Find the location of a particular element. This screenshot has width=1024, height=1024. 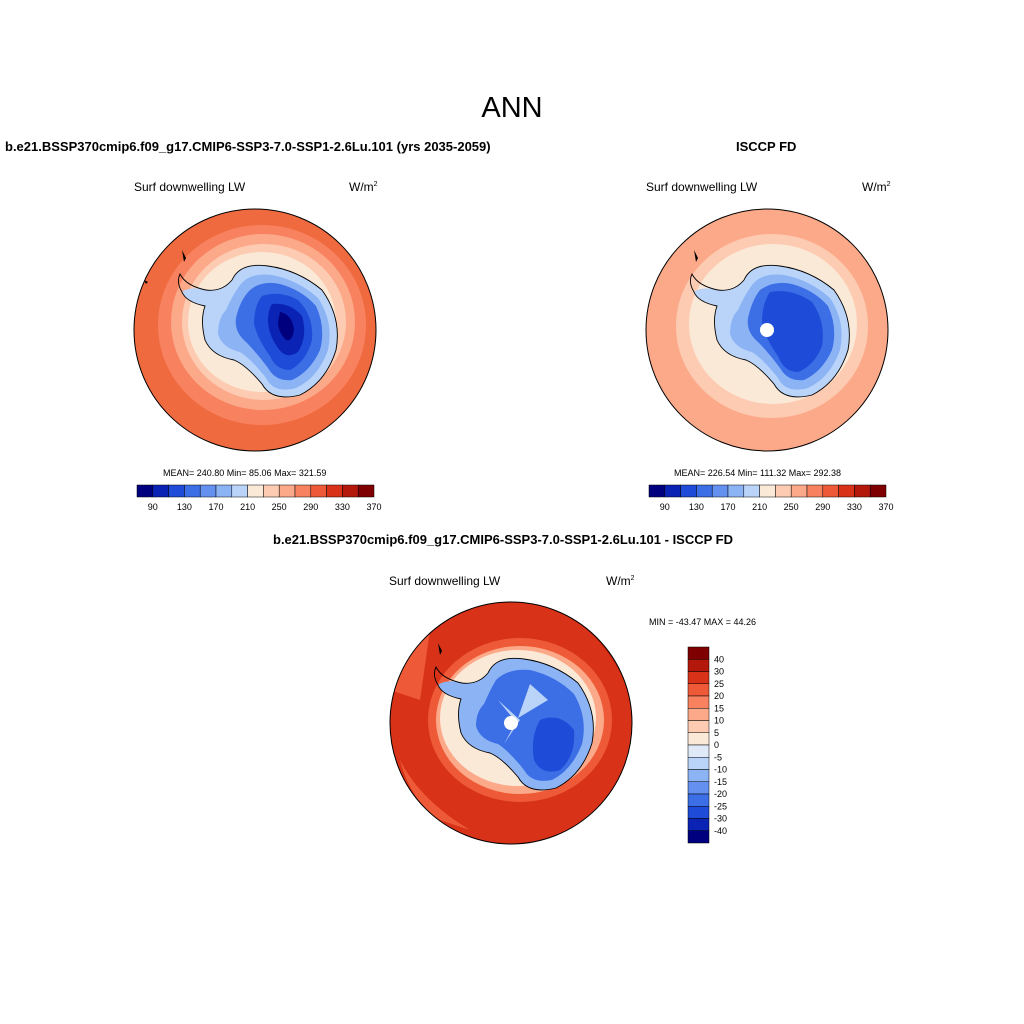

colorbar-difference-tick-label: 15 is located at coordinates (719, 708).